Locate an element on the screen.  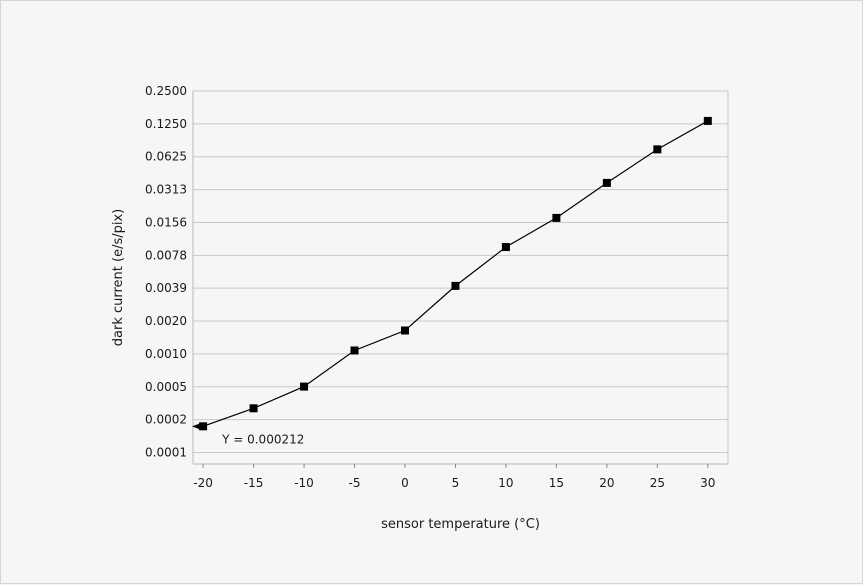
y-tick-label-0: 0.2500 is located at coordinates (166, 91).